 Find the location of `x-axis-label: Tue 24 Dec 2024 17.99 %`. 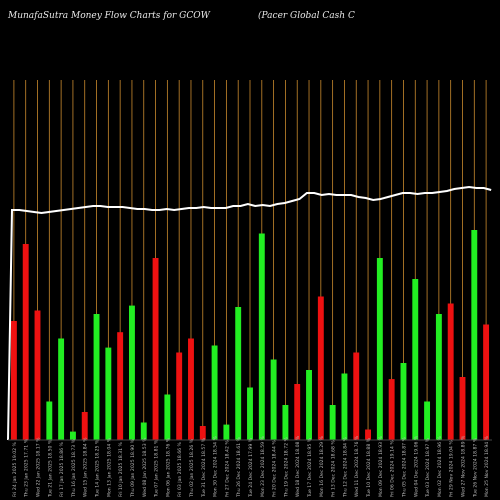

x-axis-label: Tue 24 Dec 2024 17.99 % is located at coordinates (251, 467).